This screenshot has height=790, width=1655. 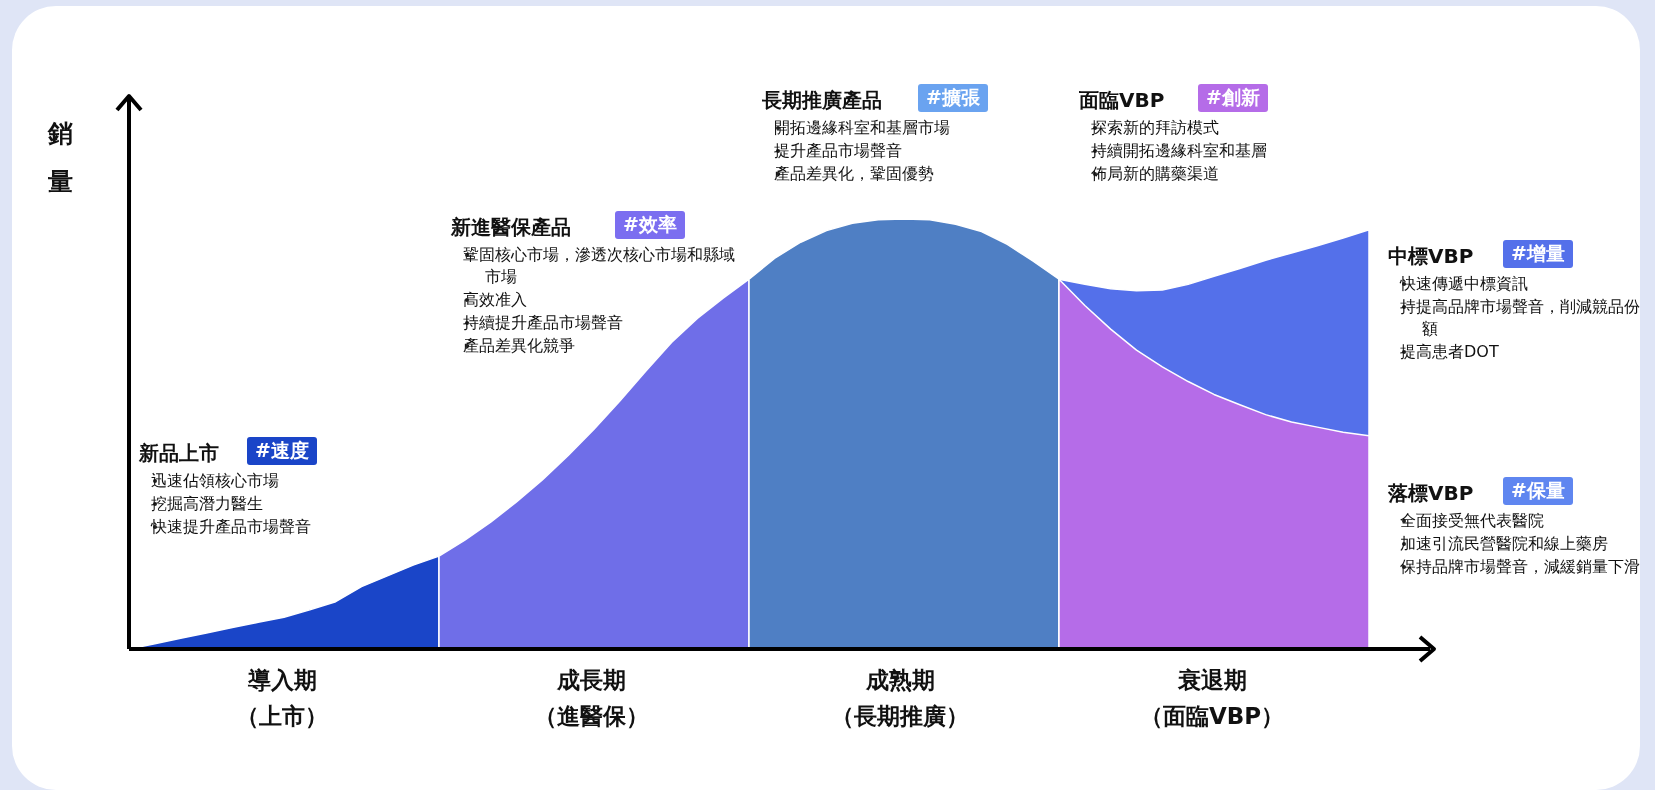 I want to click on text: 開拓邊緣科室和基層市場, so click(x=862, y=128).